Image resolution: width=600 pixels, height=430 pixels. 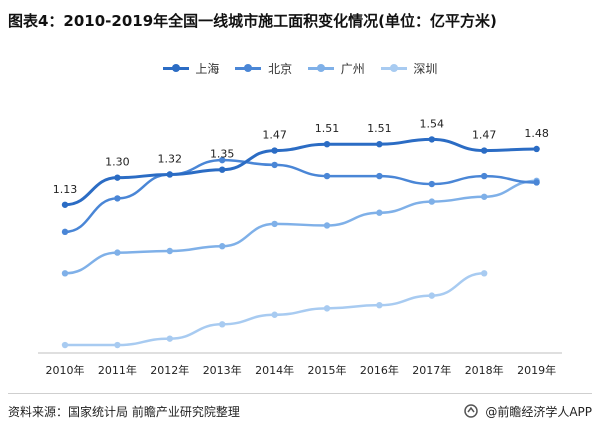 What do you see at coordinates (300, 68) in the screenshot?
I see `chart-legend: 上海 北京 广州 深圳` at bounding box center [300, 68].